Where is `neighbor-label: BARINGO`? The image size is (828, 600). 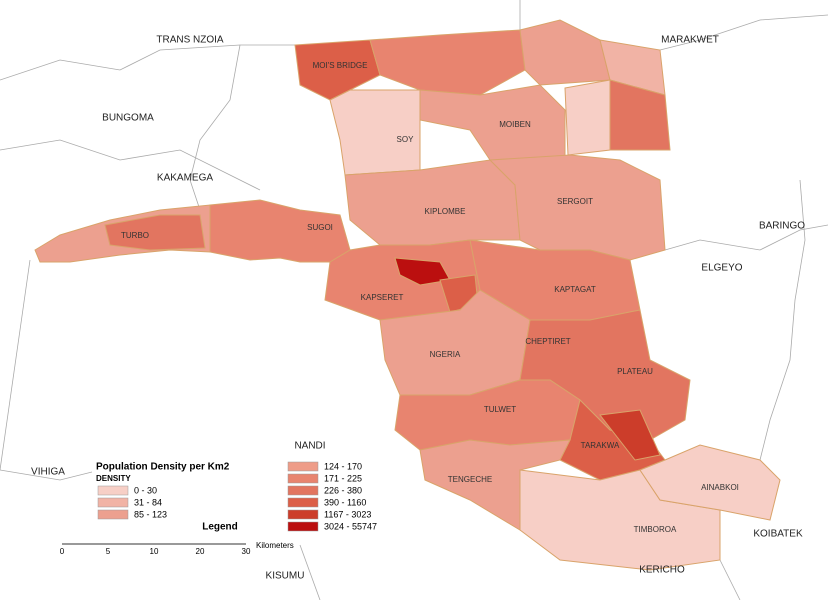 neighbor-label: BARINGO is located at coordinates (782, 226).